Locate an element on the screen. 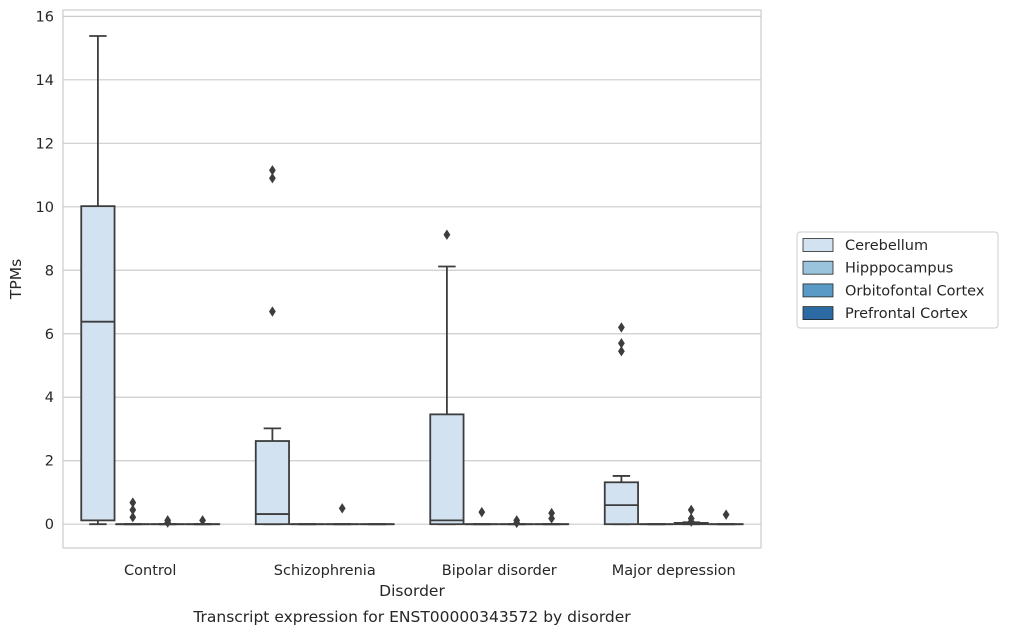 The image size is (1009, 635). x-tick-label: Major depression is located at coordinates (674, 571).